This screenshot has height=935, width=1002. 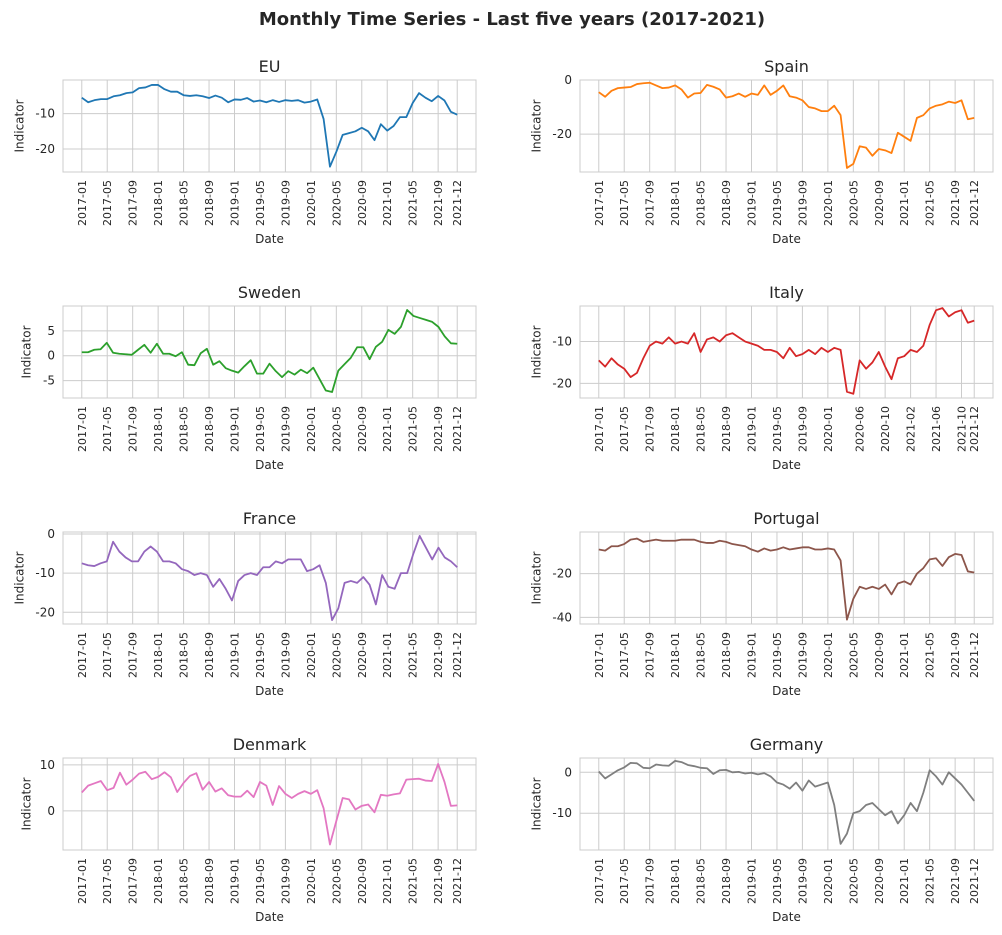 What do you see at coordinates (19, 577) in the screenshot?
I see `france-y-axis-label: Indicator` at bounding box center [19, 577].